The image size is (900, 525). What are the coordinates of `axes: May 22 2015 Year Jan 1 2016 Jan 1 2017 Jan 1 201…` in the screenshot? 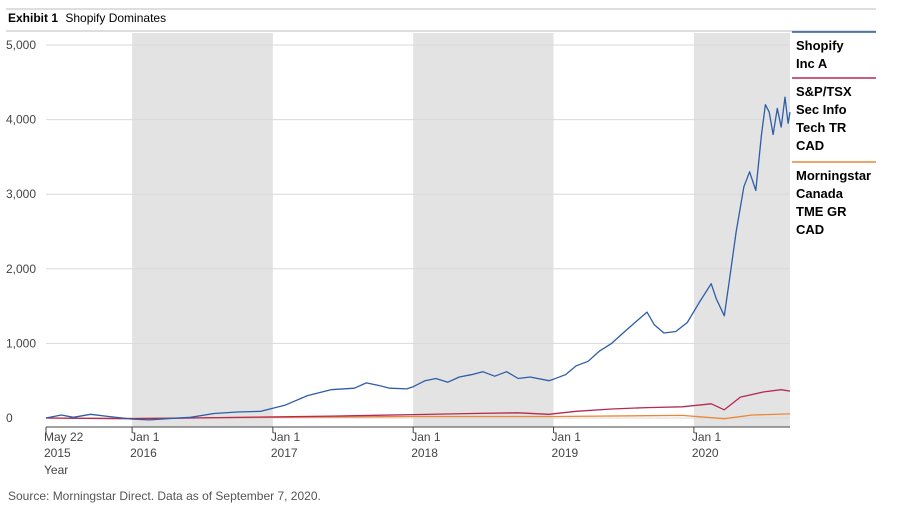 It's located at (417, 451).